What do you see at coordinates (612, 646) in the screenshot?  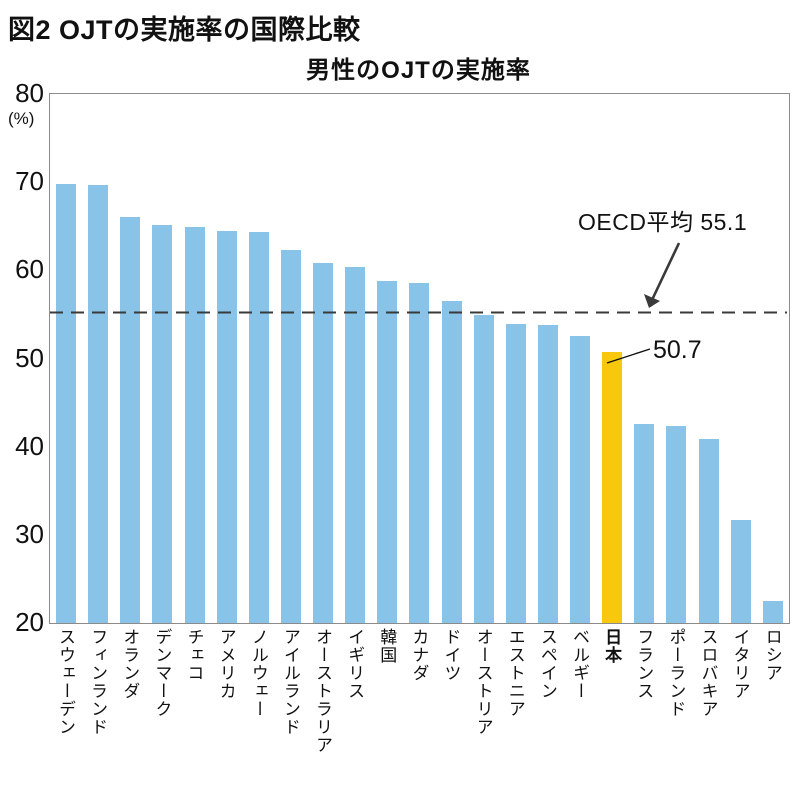 I see `x-axis-label: 日本` at bounding box center [612, 646].